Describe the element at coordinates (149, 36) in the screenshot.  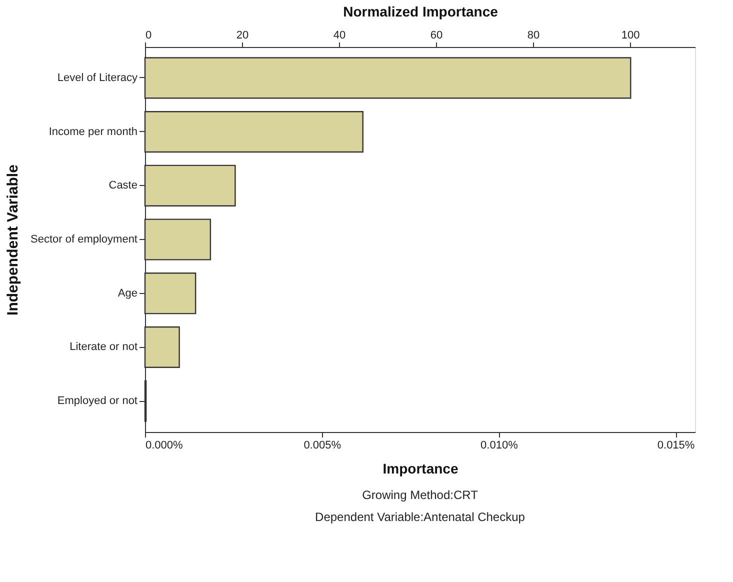
I see `x2-tick-label: 0` at that location.